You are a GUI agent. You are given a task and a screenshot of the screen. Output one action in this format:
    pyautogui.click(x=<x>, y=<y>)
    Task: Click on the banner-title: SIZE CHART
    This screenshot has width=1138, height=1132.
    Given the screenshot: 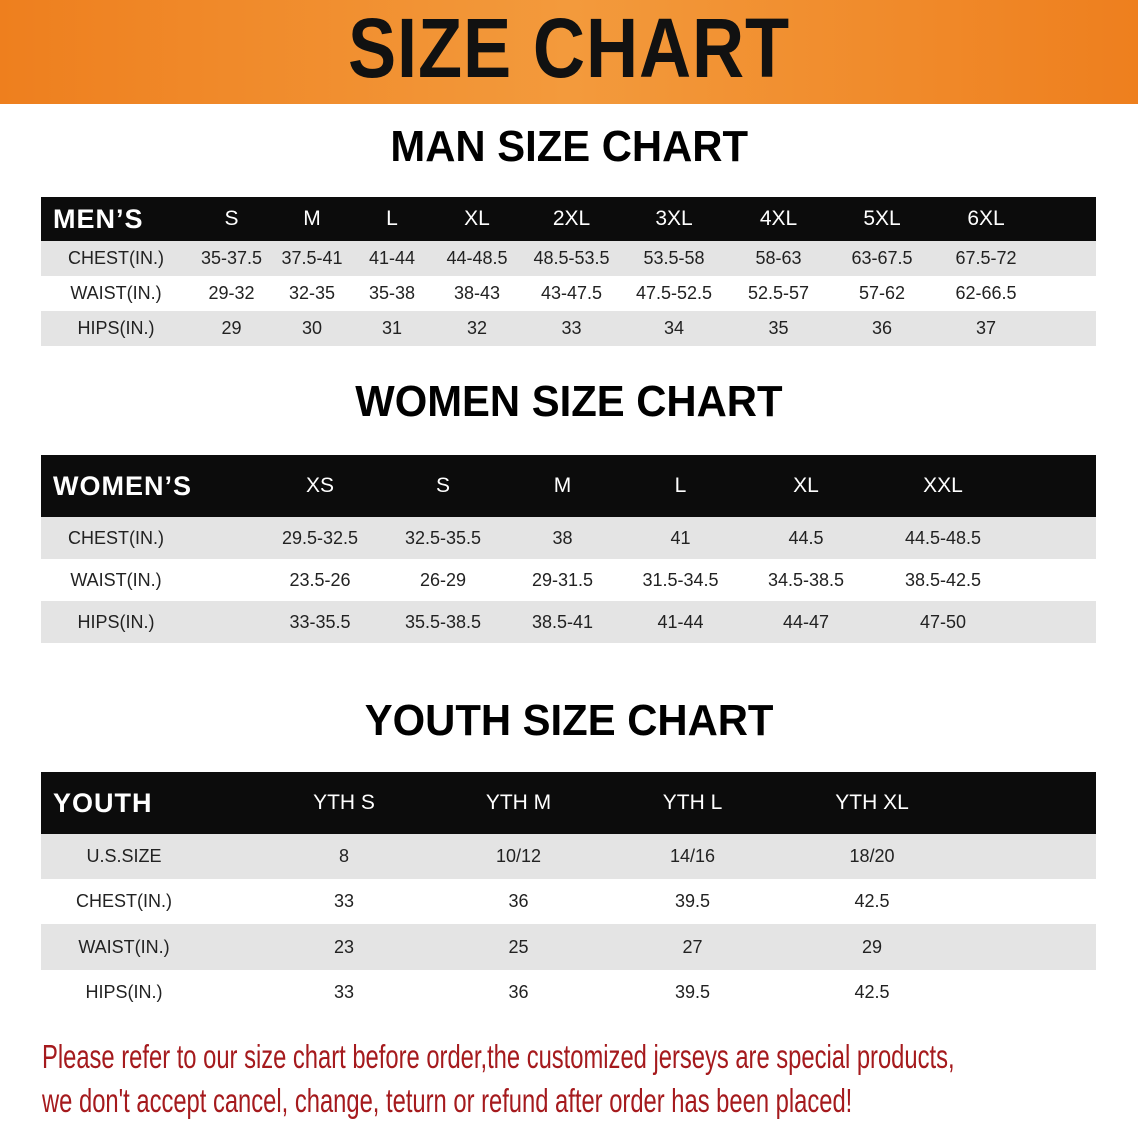 What is the action you would take?
    pyautogui.click(x=569, y=47)
    